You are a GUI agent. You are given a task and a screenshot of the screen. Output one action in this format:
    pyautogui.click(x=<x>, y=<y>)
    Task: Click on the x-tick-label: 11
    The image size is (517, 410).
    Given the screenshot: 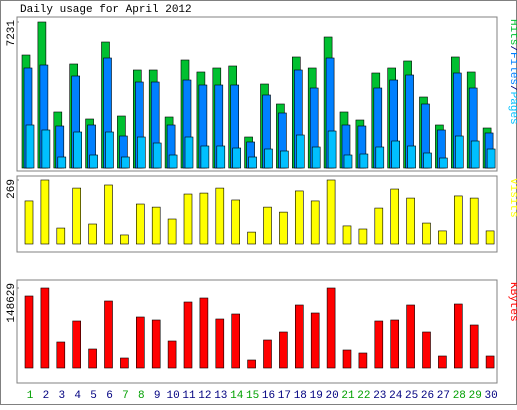 What is the action you would take?
    pyautogui.click(x=189, y=396)
    